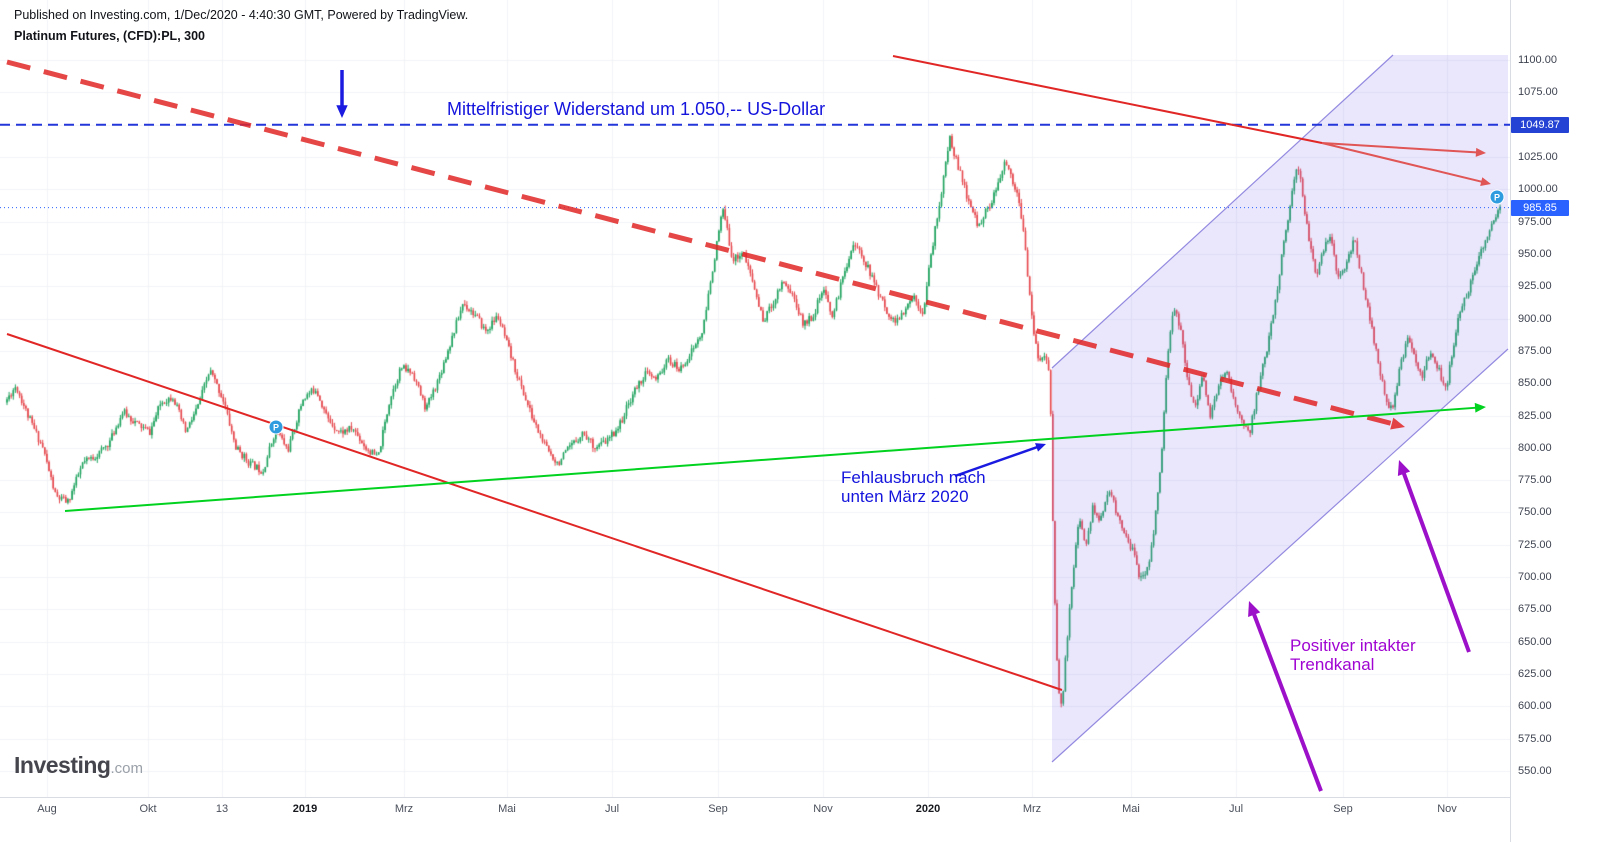 This screenshot has width=1613, height=842. Describe the element at coordinates (1222, 211) in the screenshot. I see `trend-channel-upper-line` at that location.